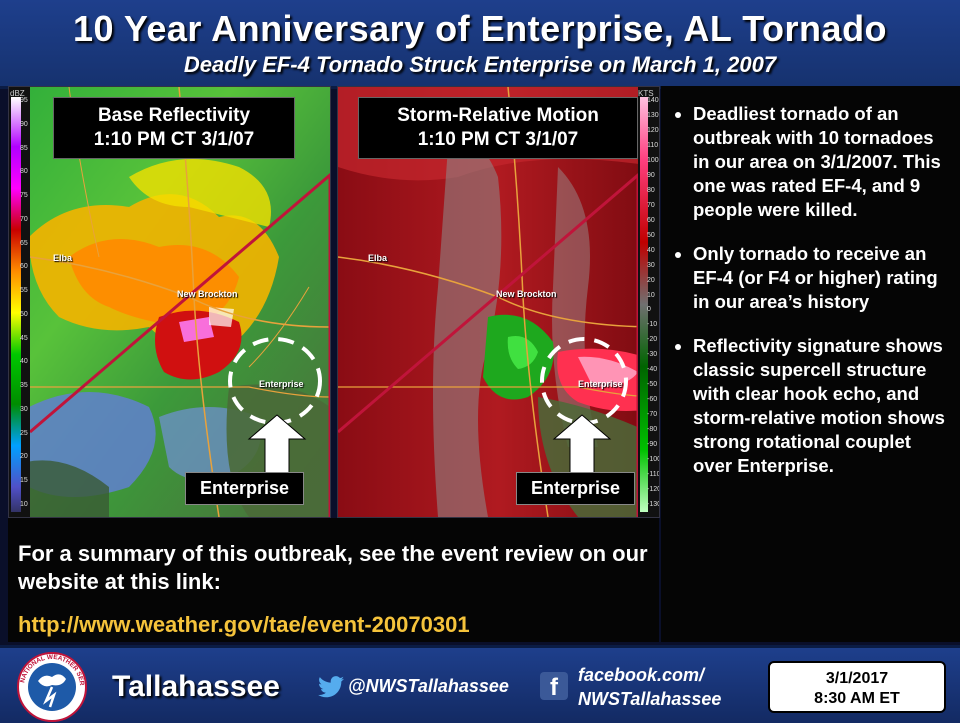  I want to click on date-text: 3/1/2017, so click(857, 678).